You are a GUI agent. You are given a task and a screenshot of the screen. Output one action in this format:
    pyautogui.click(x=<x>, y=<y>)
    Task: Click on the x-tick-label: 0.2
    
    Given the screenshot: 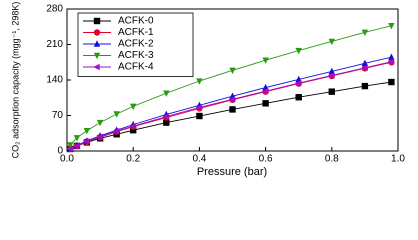 What is the action you would take?
    pyautogui.click(x=133, y=159)
    